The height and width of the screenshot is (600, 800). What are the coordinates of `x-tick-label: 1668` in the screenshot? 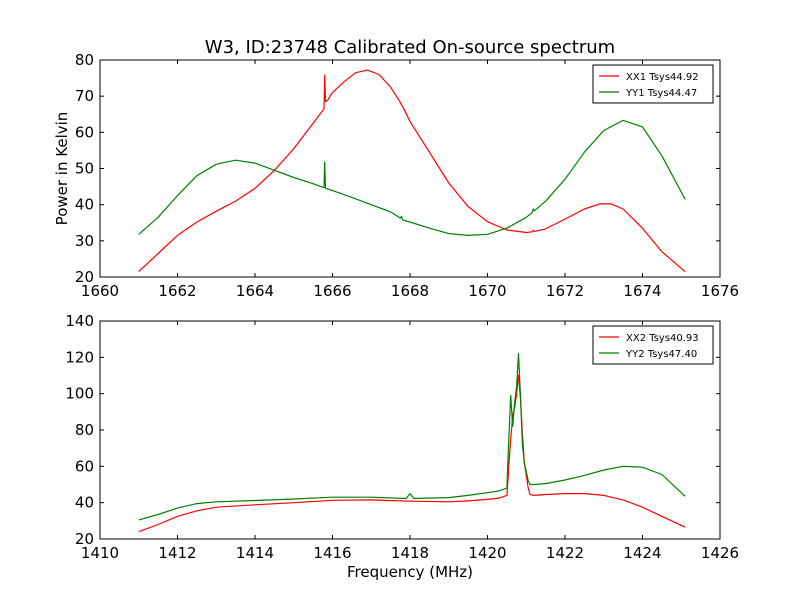 It's located at (410, 291).